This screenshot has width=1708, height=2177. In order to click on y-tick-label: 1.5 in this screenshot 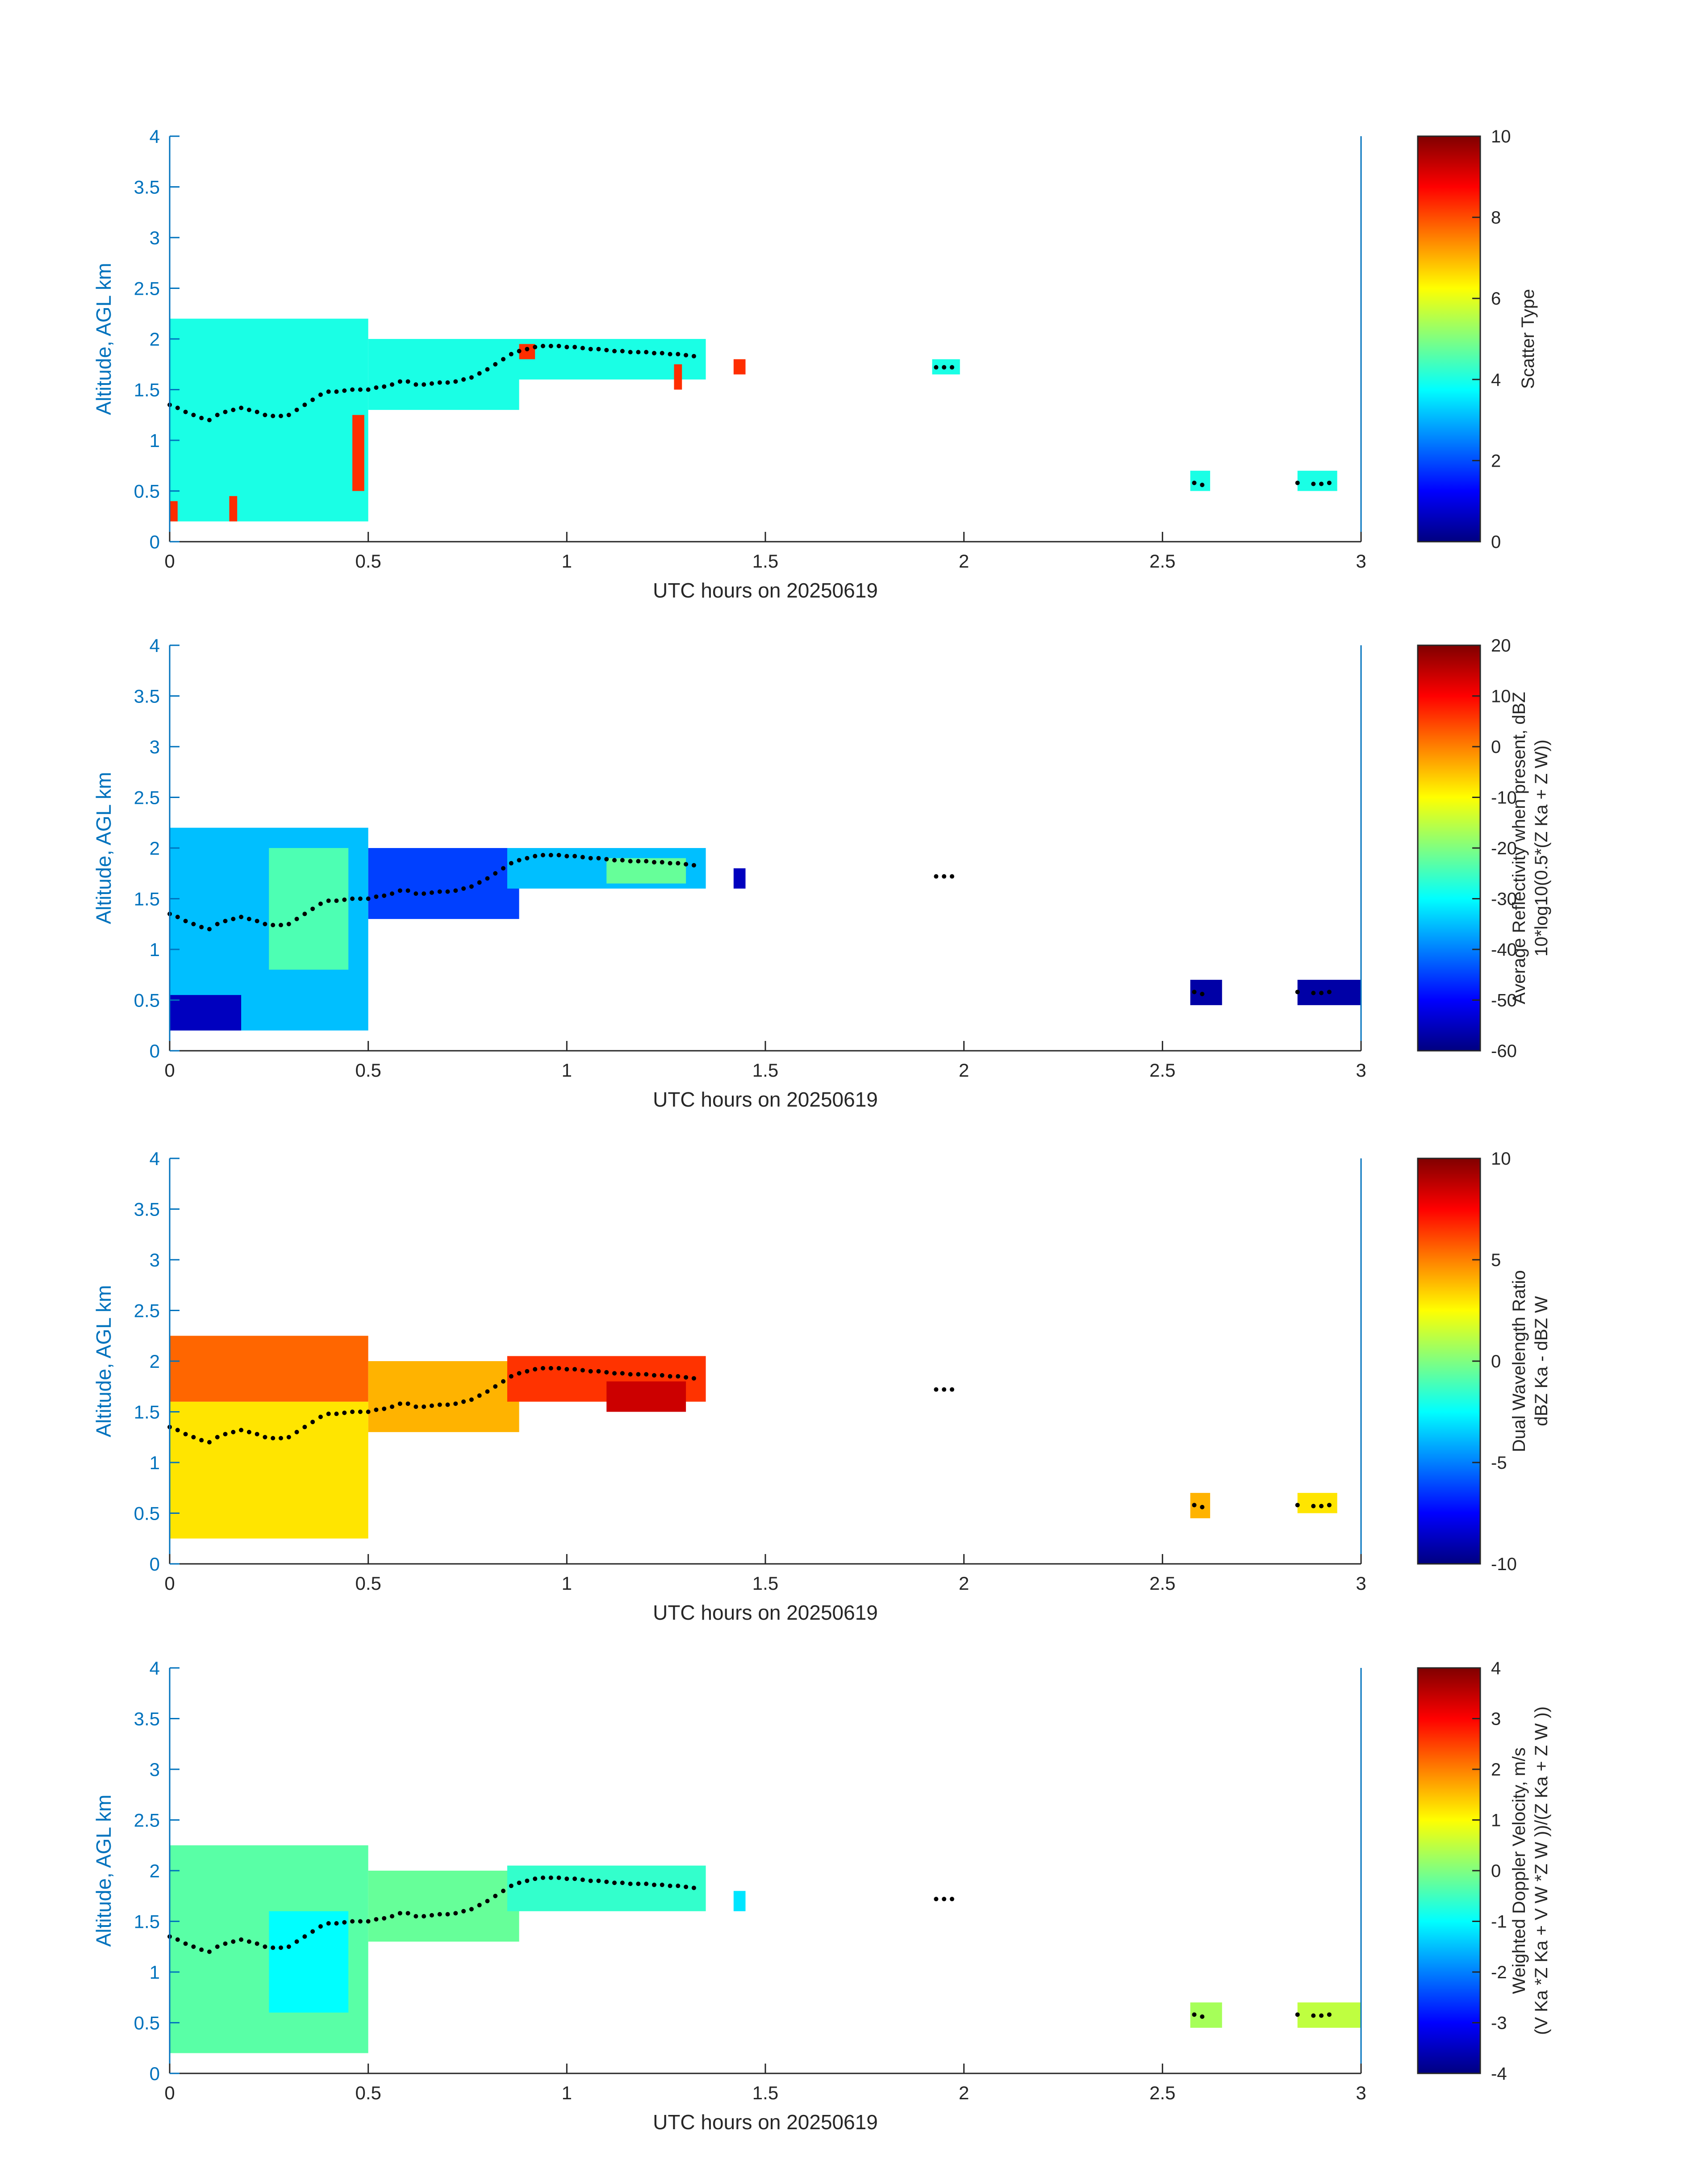, I will do `click(147, 1412)`.